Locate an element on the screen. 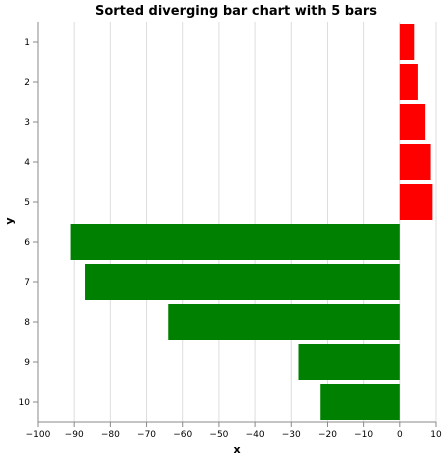 The image size is (443, 459). x-tick-label: −30 is located at coordinates (291, 435).